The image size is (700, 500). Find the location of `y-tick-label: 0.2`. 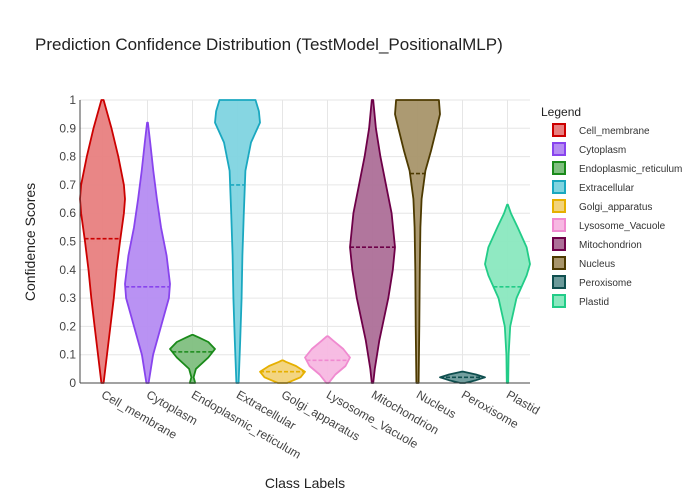

y-tick-label: 0.2 is located at coordinates (67, 326).